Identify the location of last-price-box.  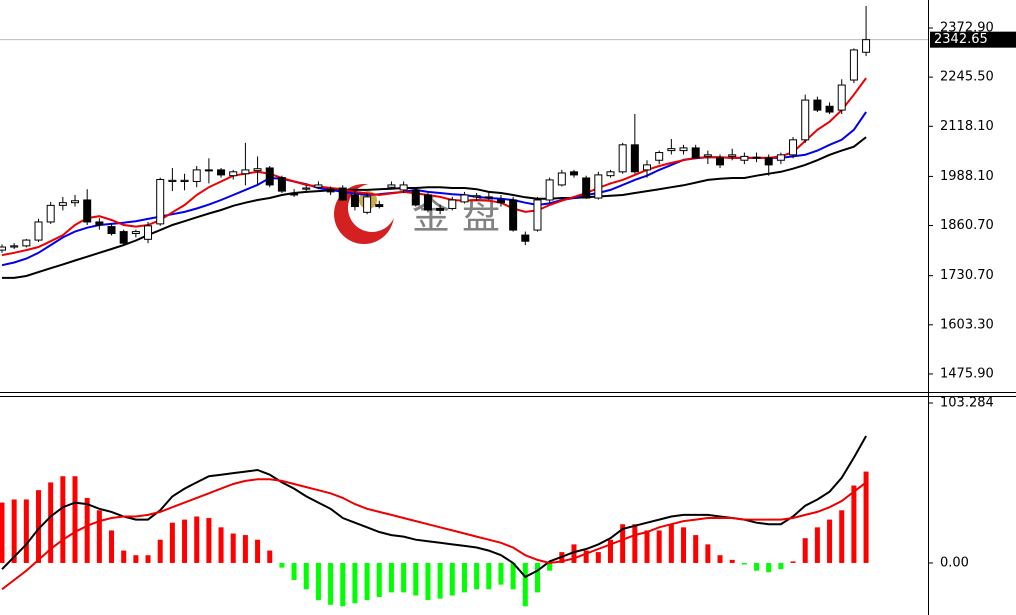
(973, 39).